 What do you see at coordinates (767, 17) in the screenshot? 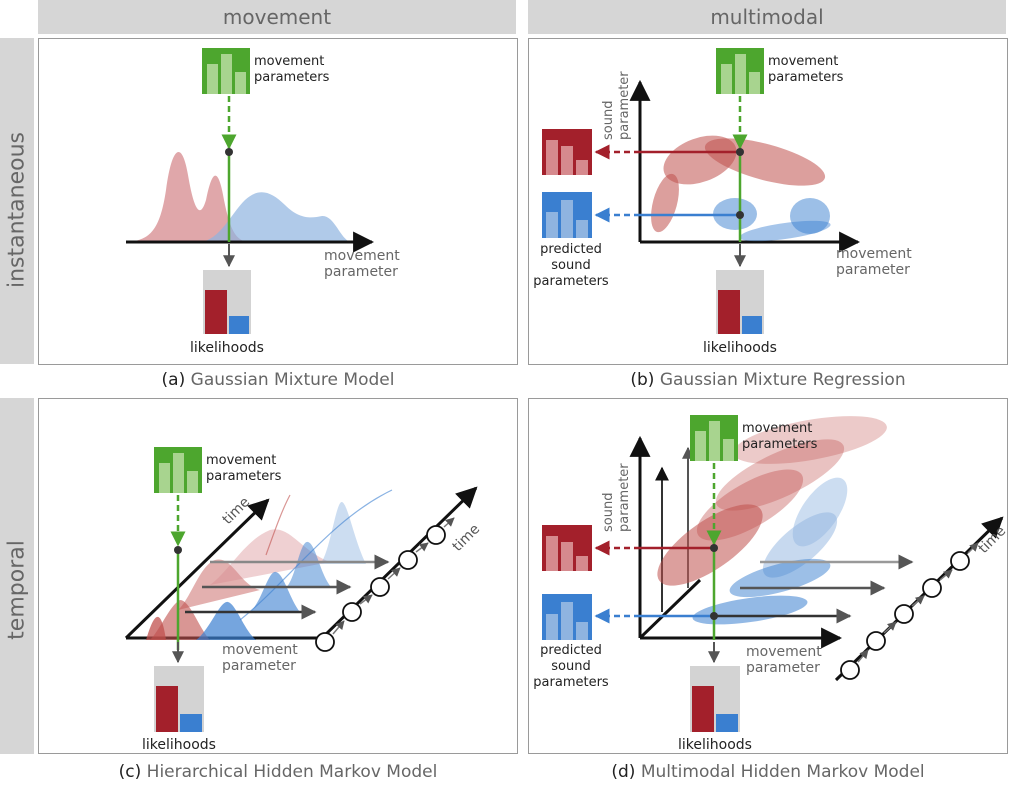
I see `column-header-multimodal: multimodal` at bounding box center [767, 17].